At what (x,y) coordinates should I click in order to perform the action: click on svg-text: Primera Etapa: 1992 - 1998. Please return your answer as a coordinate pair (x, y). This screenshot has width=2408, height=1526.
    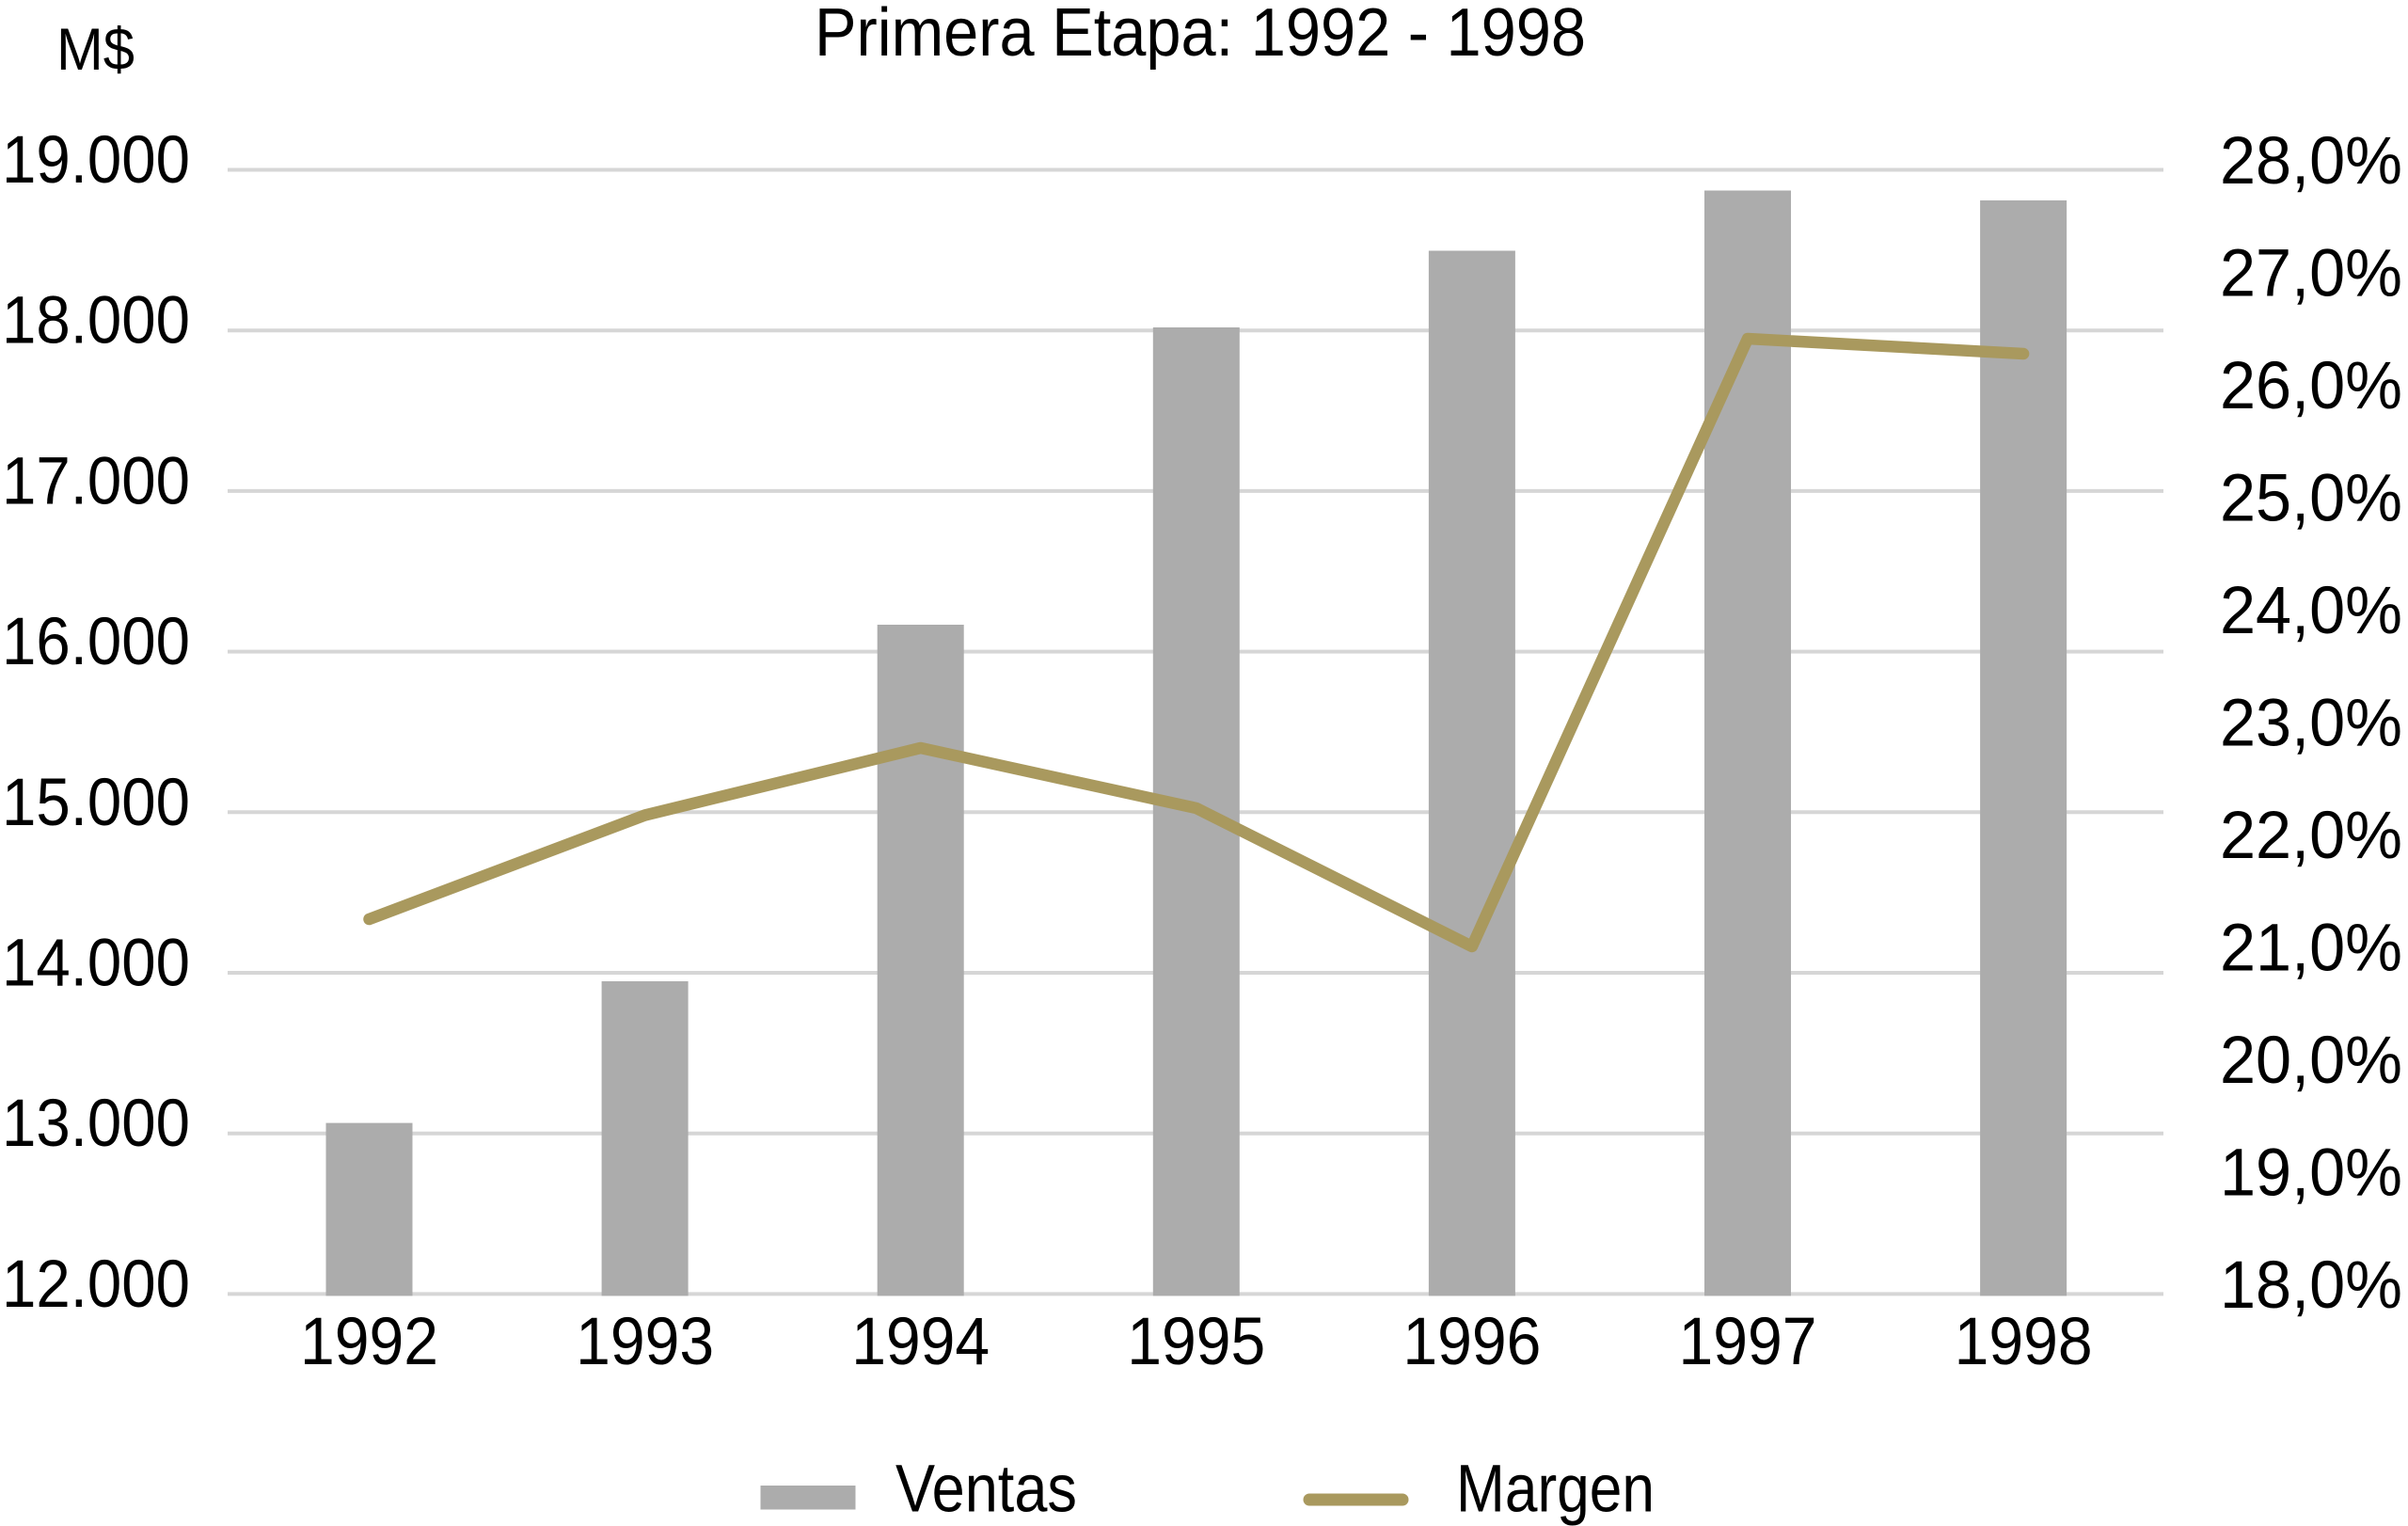
    Looking at the image, I should click on (1201, 35).